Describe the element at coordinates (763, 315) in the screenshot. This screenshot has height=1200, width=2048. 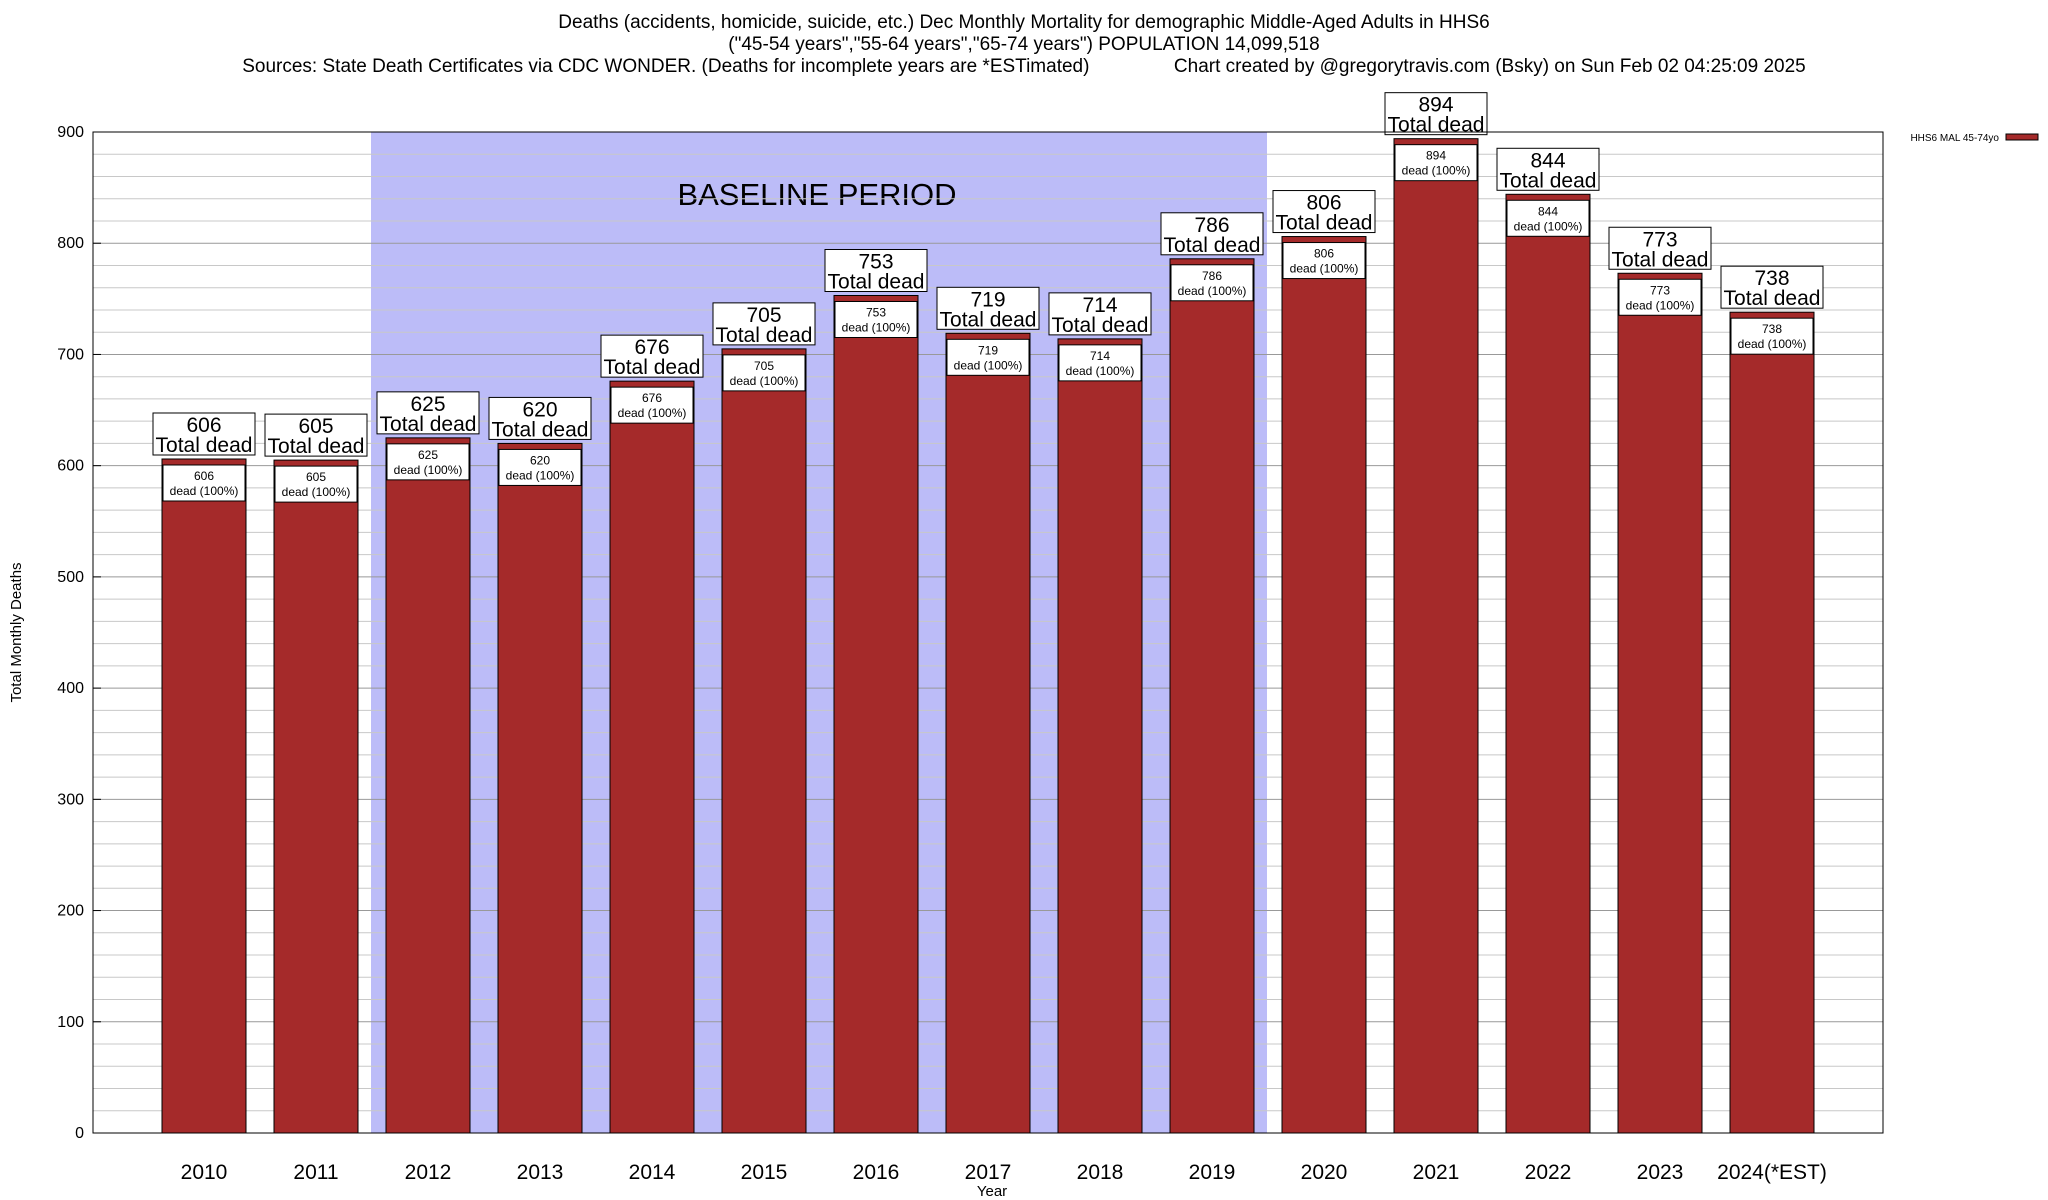
I see `total-value-label: 705` at that location.